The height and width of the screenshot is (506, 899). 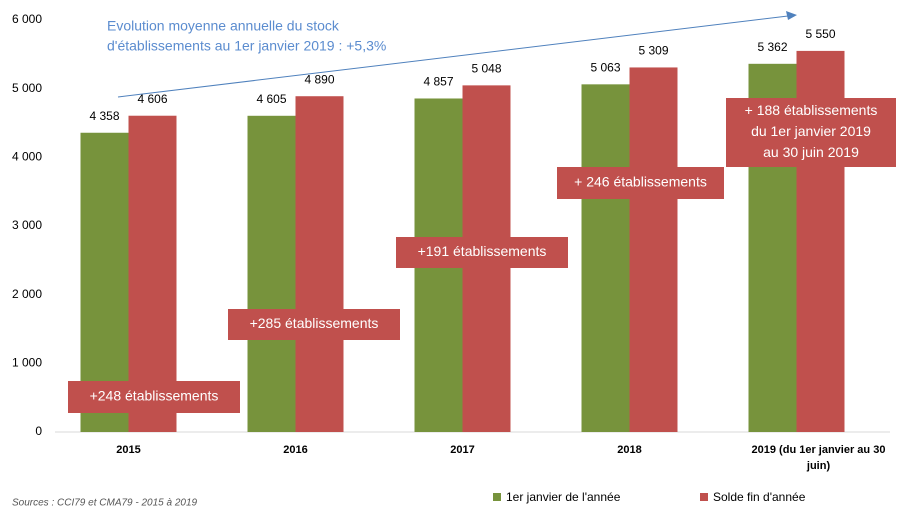 What do you see at coordinates (653, 51) in the screenshot?
I see `value-label: 5 309` at bounding box center [653, 51].